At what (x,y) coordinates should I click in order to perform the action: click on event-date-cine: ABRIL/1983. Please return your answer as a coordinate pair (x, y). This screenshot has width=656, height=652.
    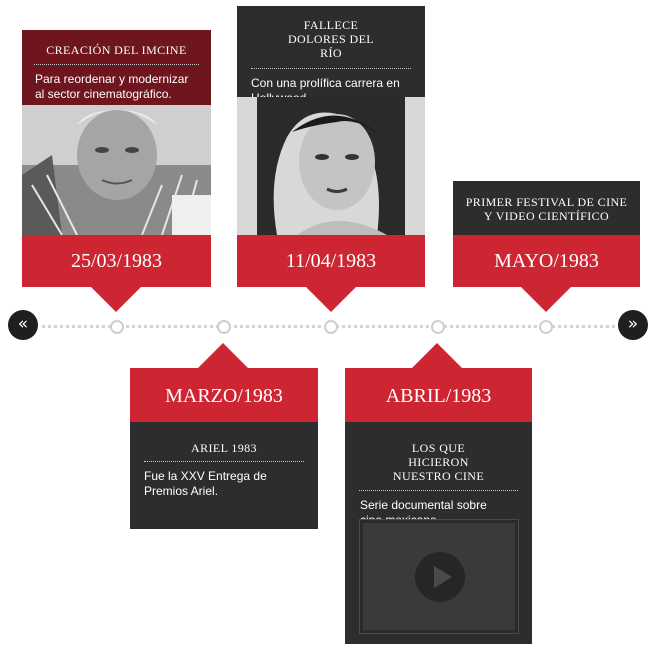
    Looking at the image, I should click on (438, 395).